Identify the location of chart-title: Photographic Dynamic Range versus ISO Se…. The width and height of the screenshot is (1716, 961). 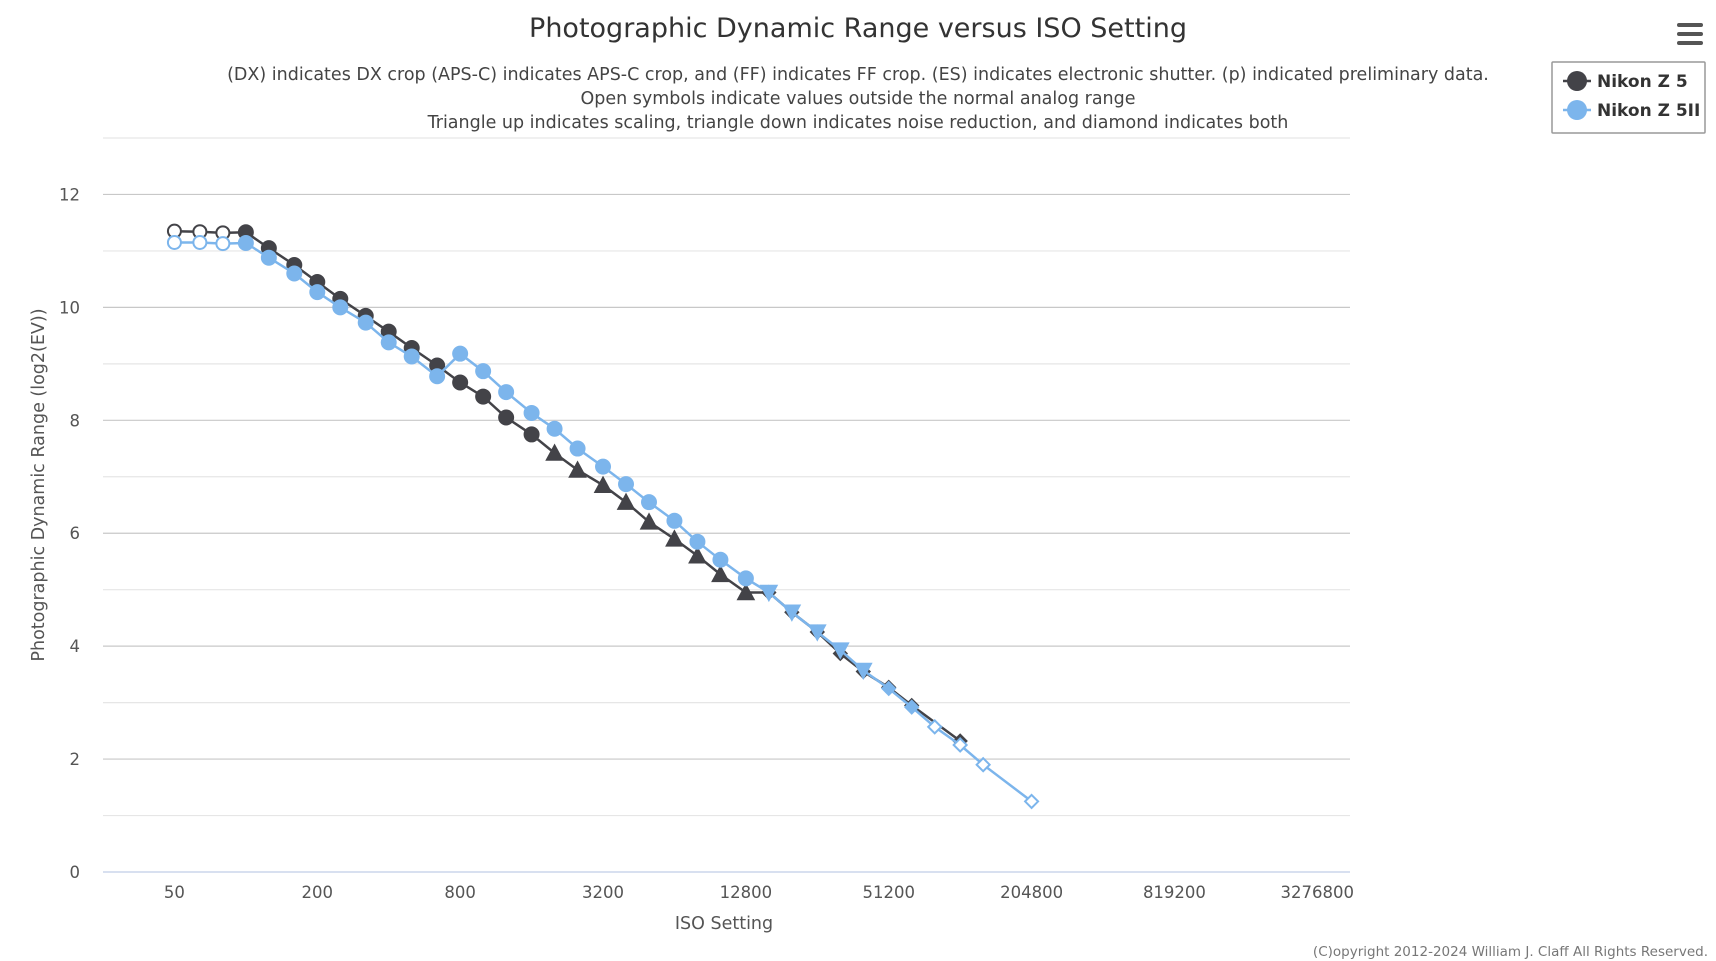
(858, 28).